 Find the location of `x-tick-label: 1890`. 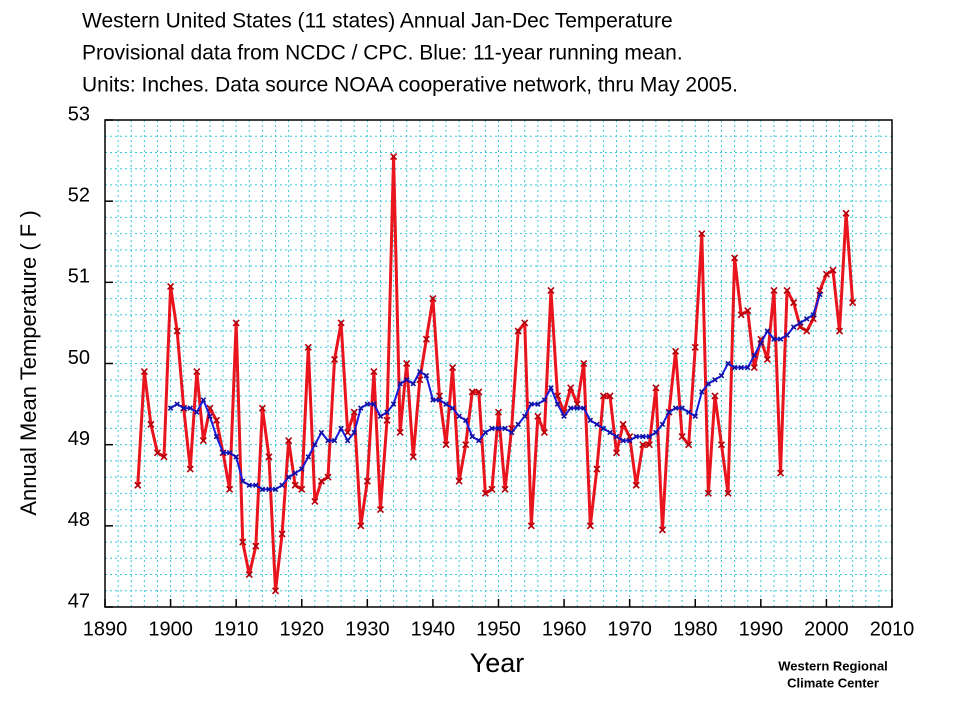

x-tick-label: 1890 is located at coordinates (105, 629).